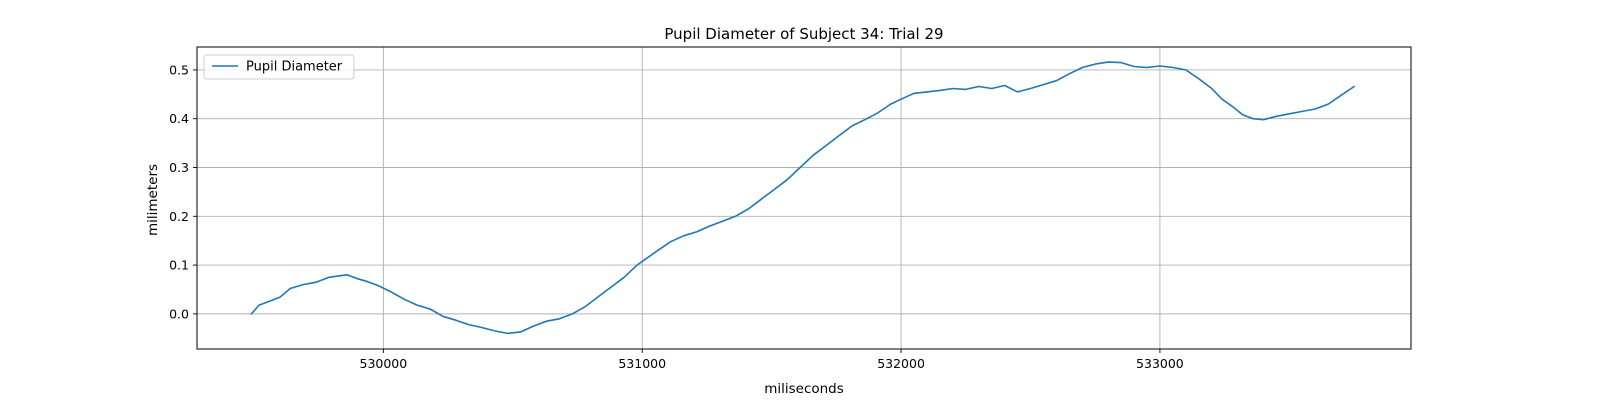  I want to click on x-tick-label: 530000, so click(384, 363).